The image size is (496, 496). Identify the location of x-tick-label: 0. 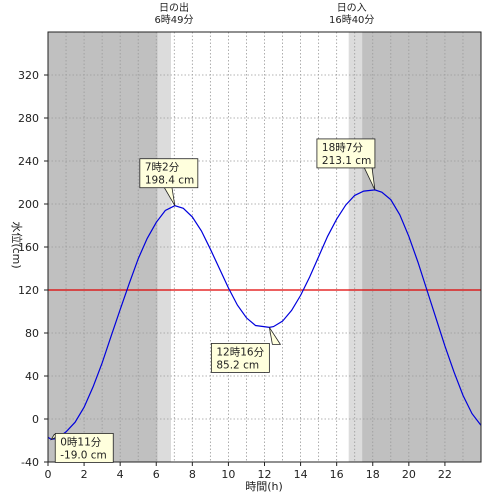
(48, 474).